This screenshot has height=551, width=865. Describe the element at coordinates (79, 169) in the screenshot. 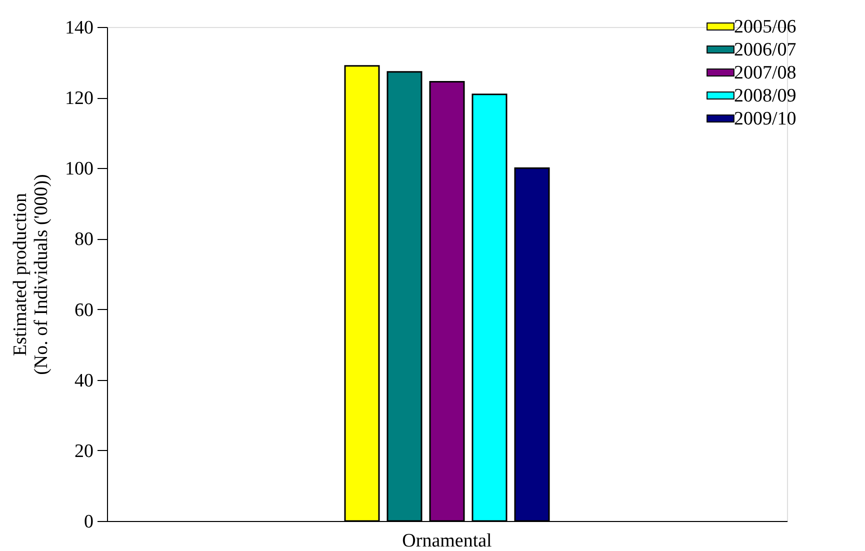

I see `y-tick-label: 100` at that location.